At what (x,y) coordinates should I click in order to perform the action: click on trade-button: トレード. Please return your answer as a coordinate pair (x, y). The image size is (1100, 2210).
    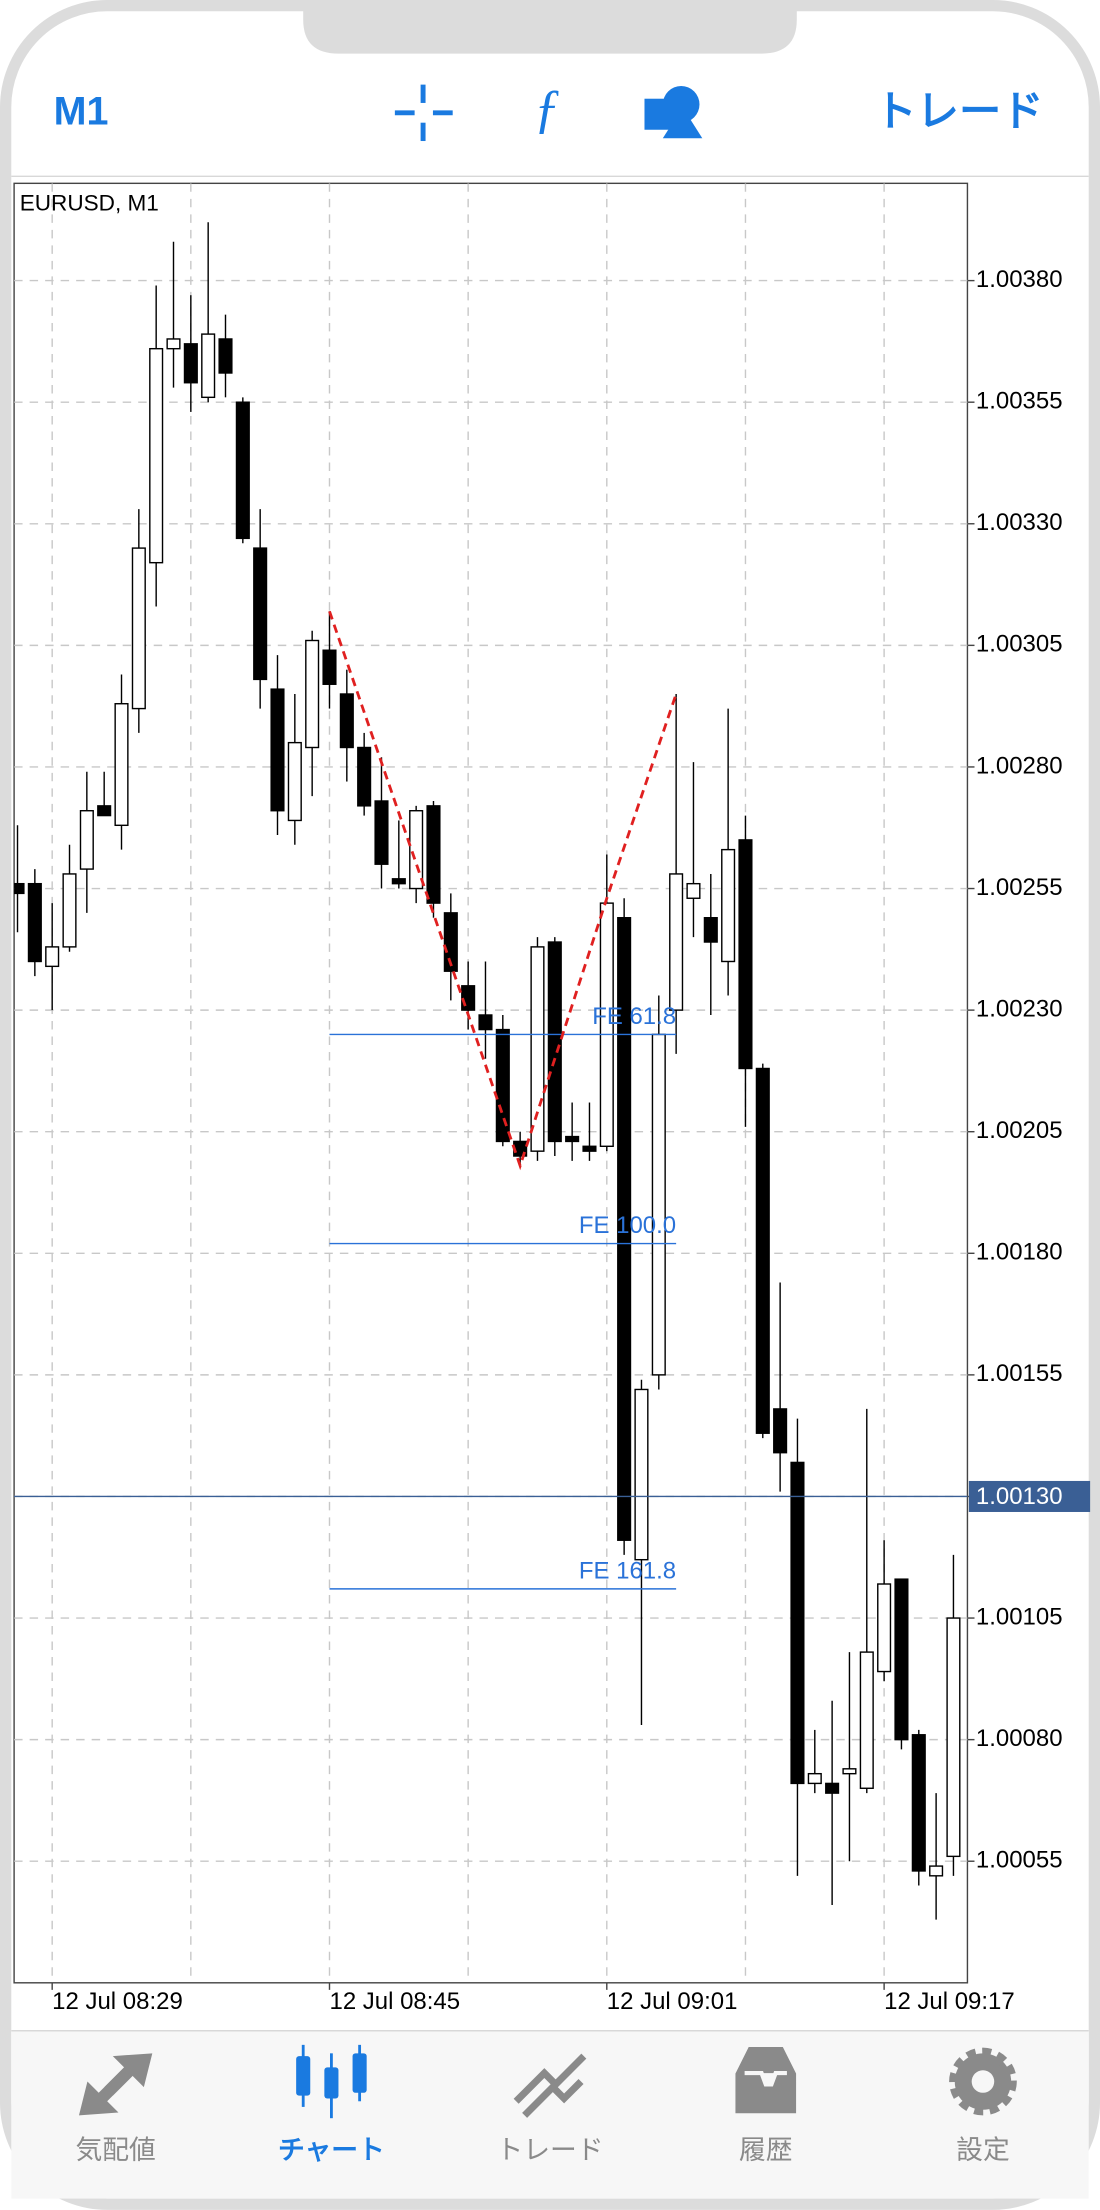
    Looking at the image, I should click on (958, 110).